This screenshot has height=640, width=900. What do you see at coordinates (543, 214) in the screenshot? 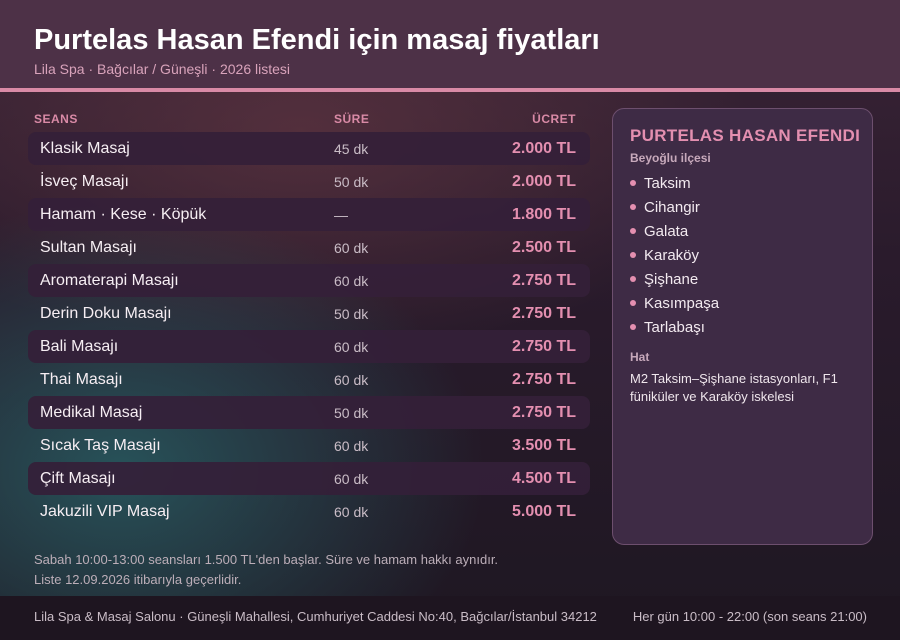
I see `service-price: 1.800 TL` at bounding box center [543, 214].